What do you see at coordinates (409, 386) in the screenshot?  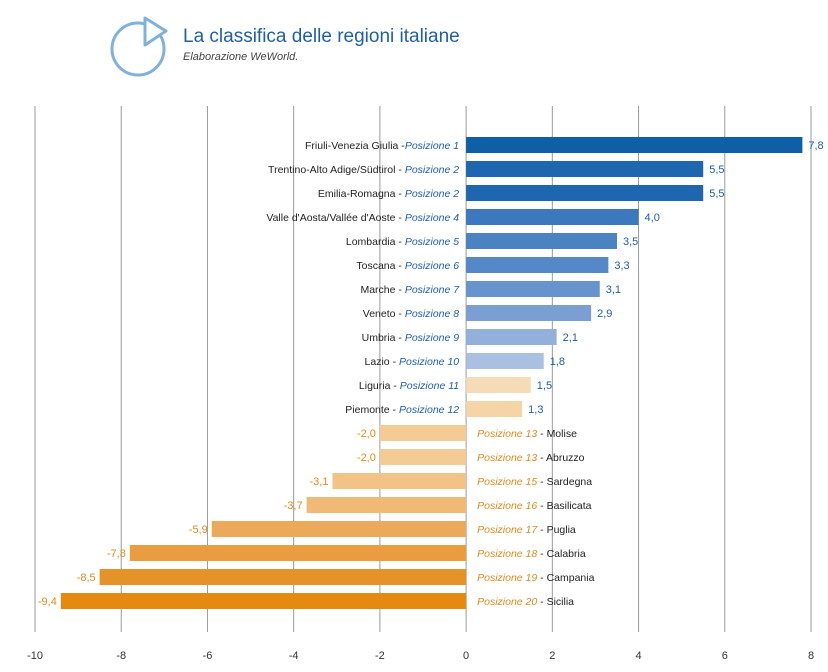 I see `category-label: Liguria - Posizione 11` at bounding box center [409, 386].